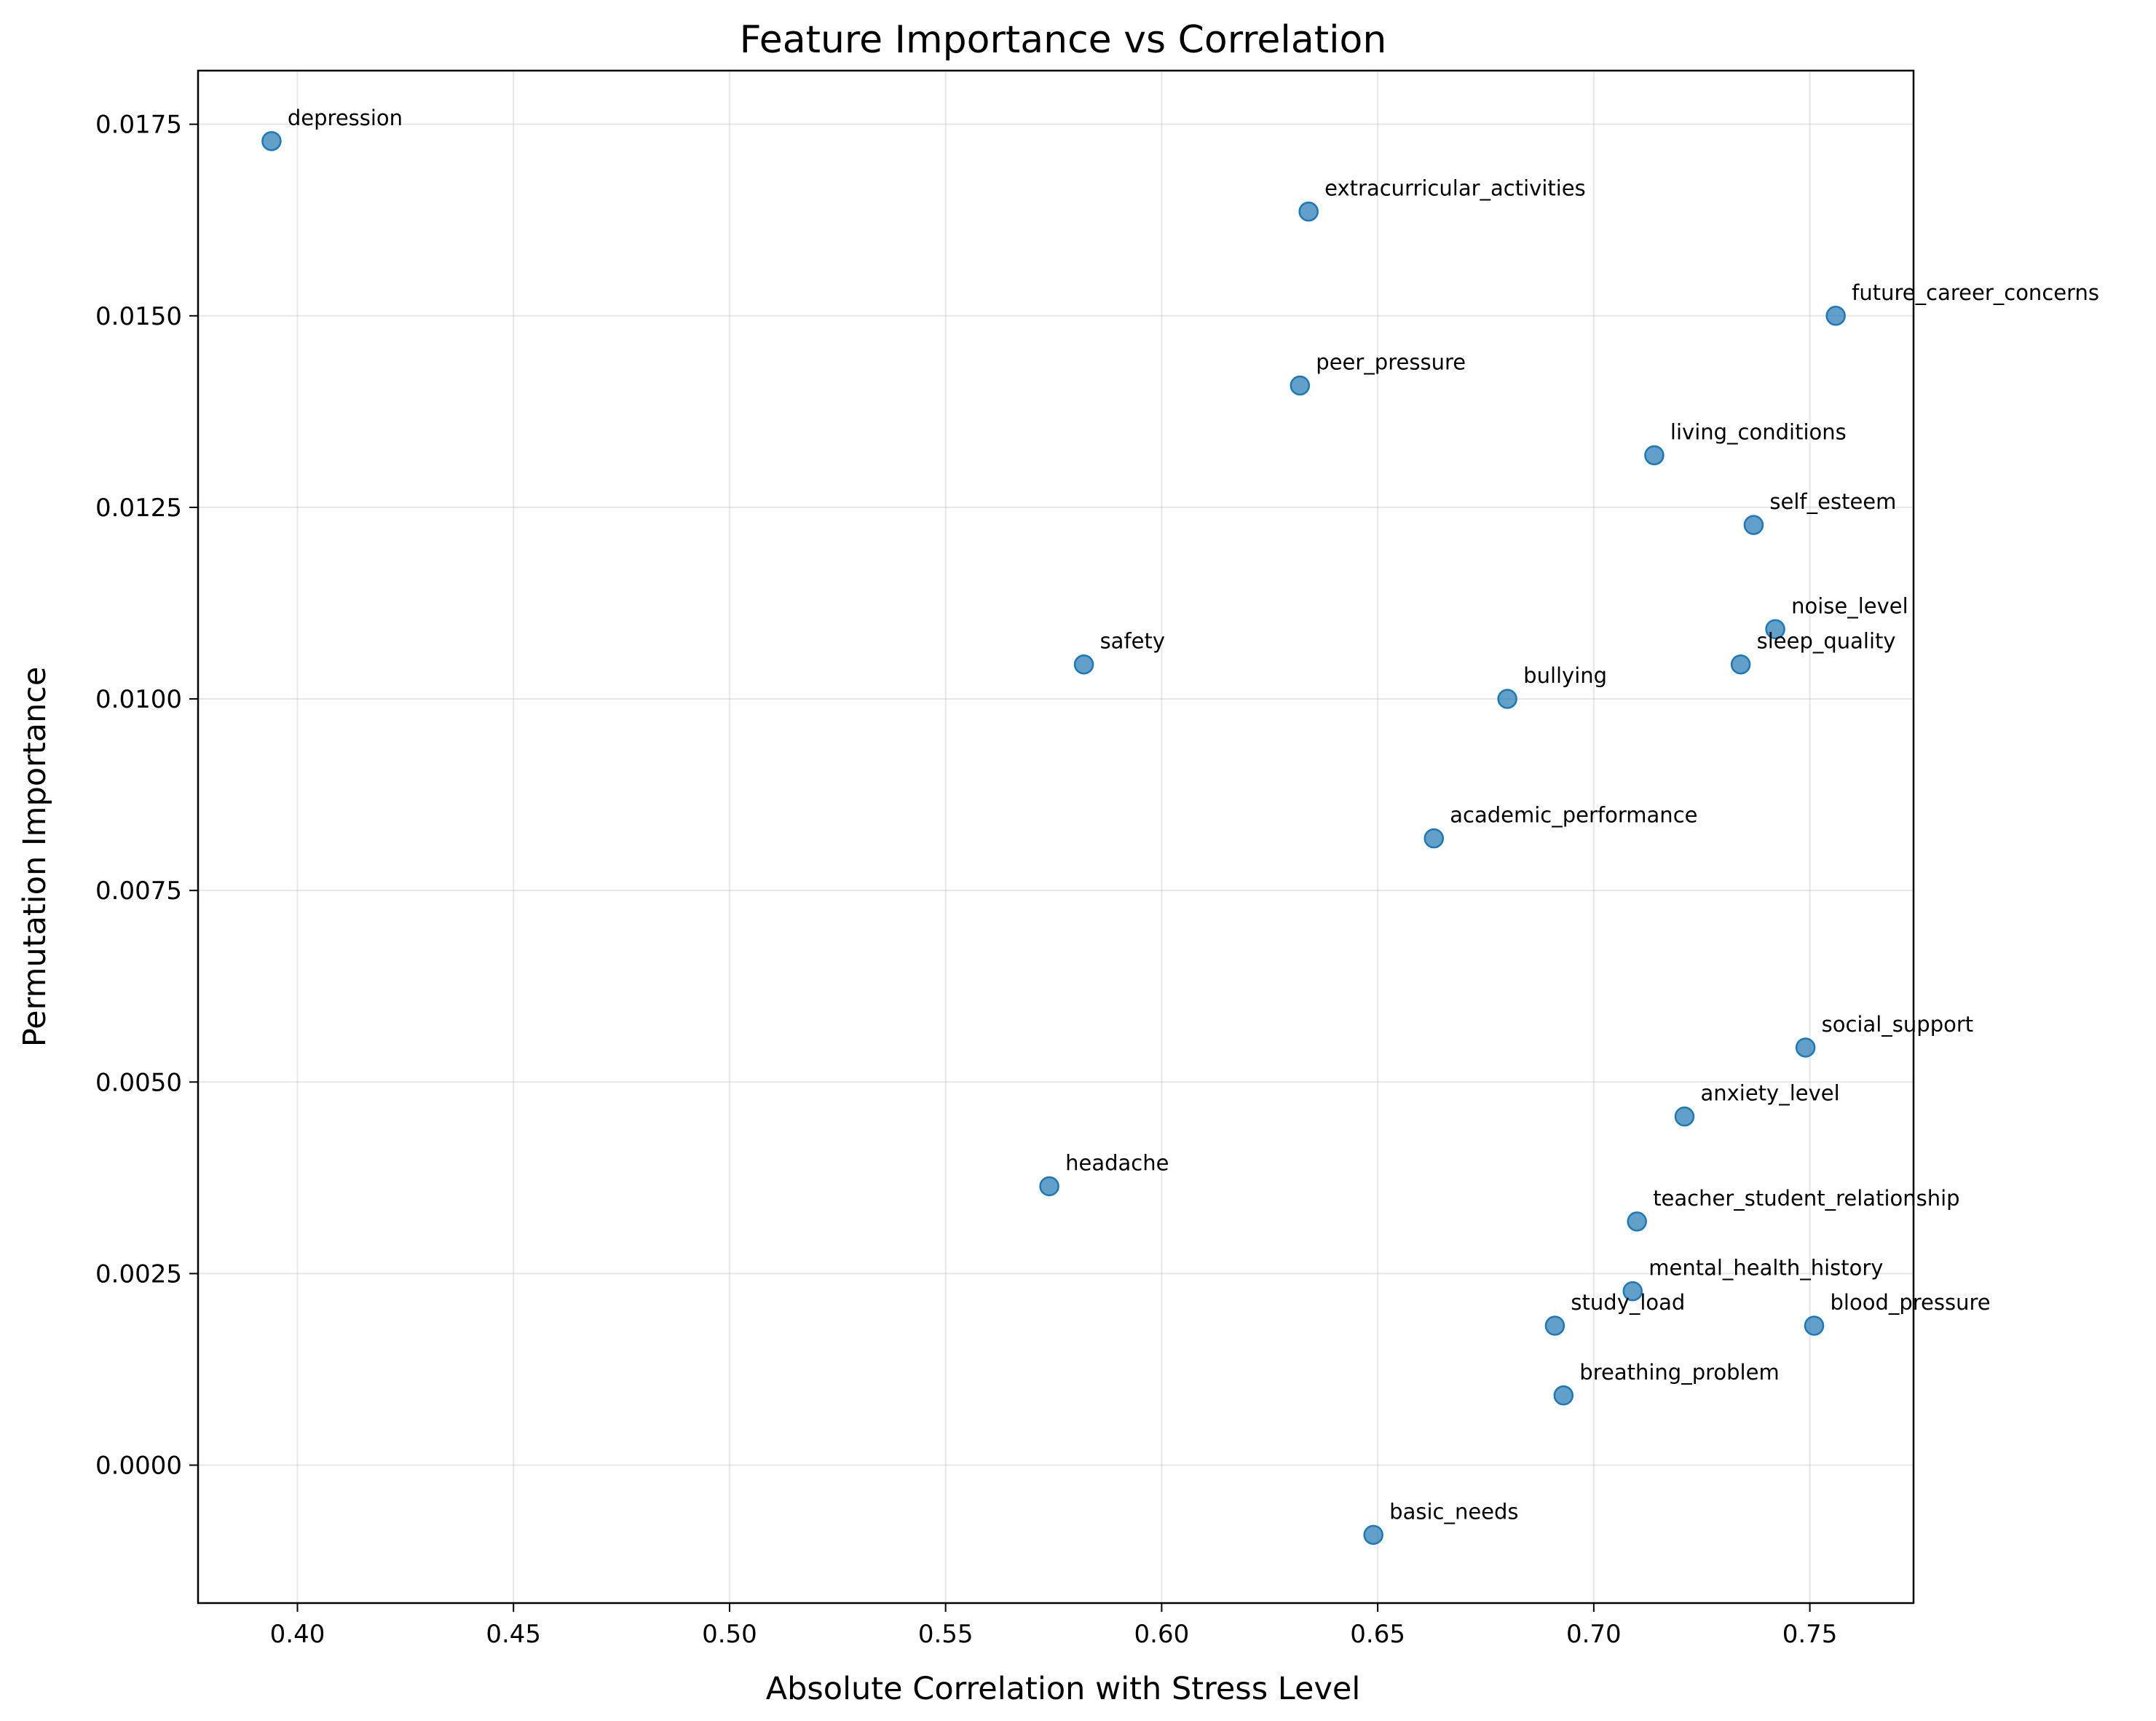 The width and height of the screenshot is (2156, 1721). I want to click on point-label: future_career_concerns, so click(1975, 292).